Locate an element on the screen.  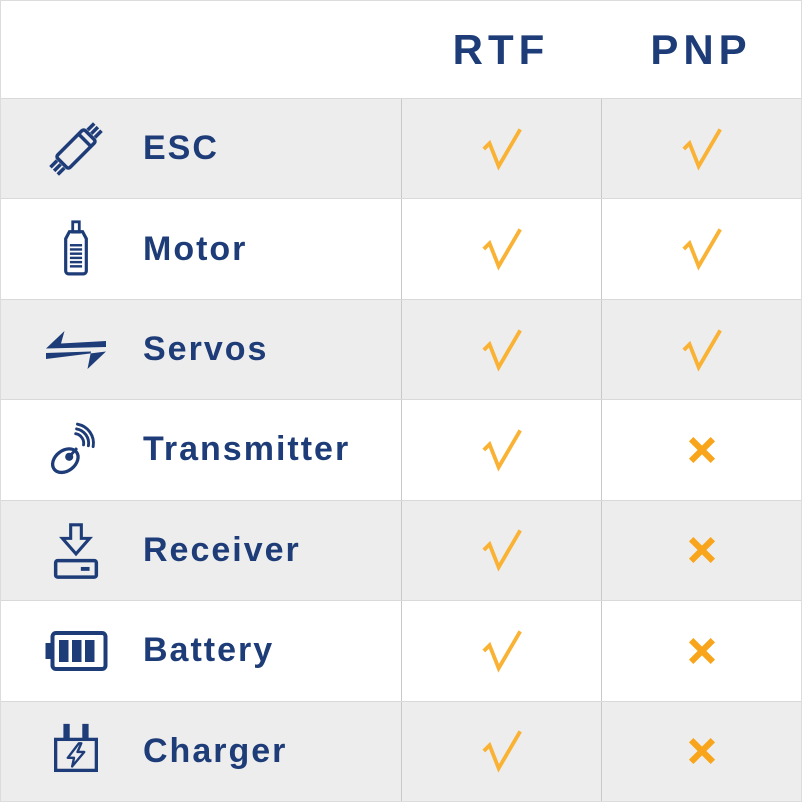
component-cell: Servos is located at coordinates (201, 349).